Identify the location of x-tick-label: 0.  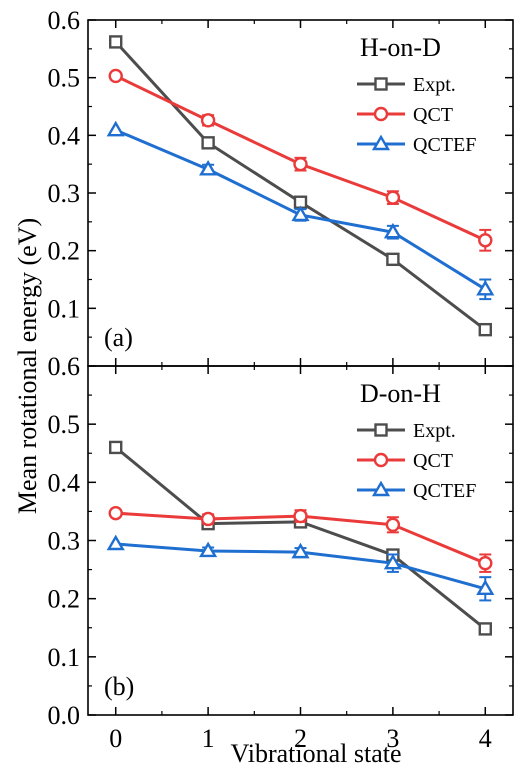
(115, 738).